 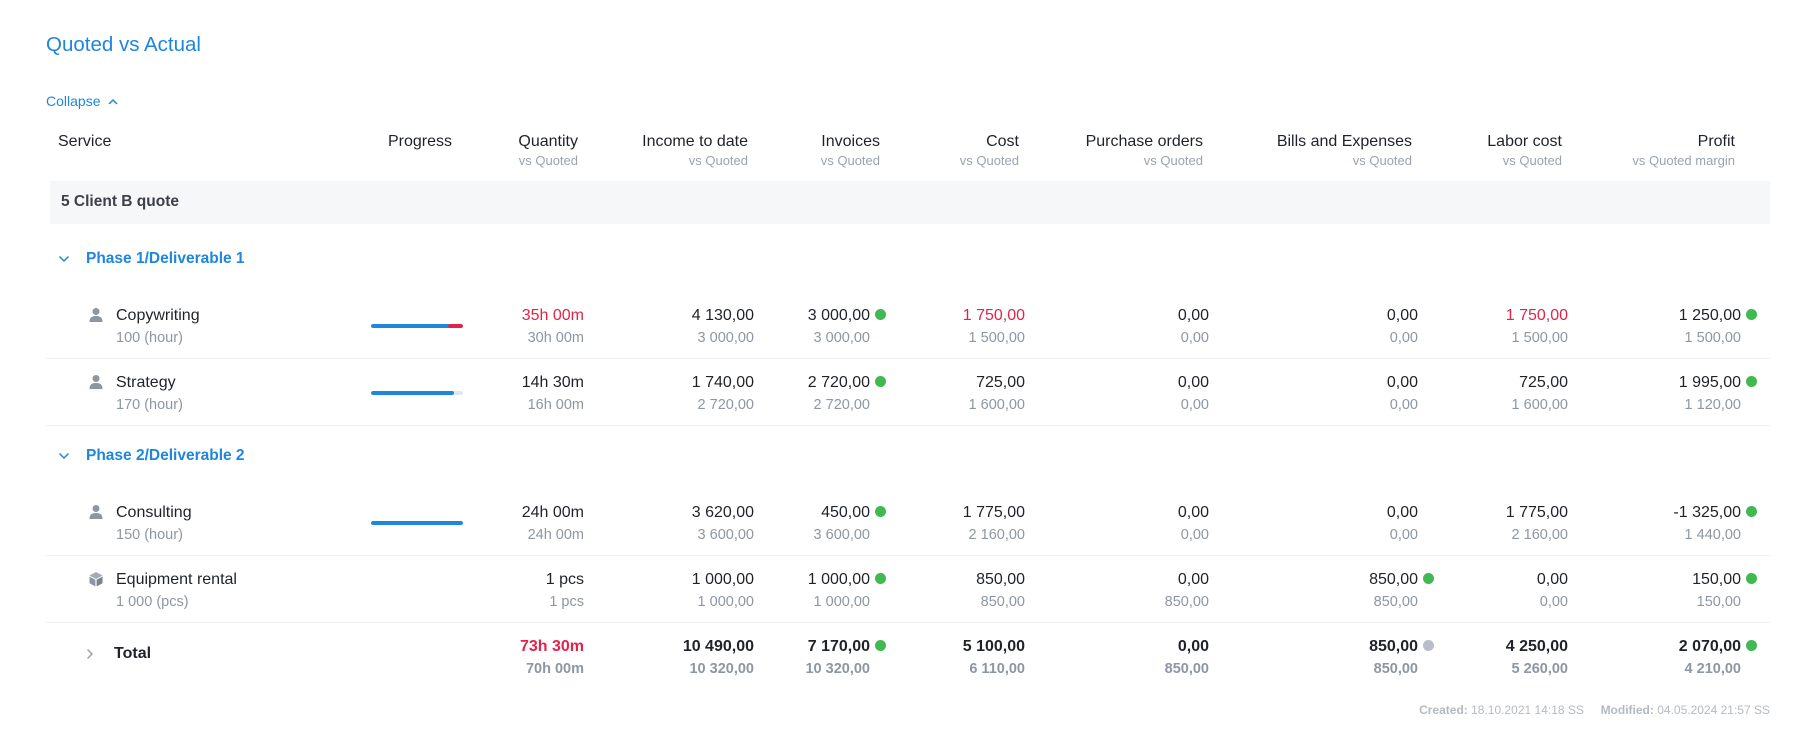 I want to click on total-bills-cell: 850,00 850,00, so click(x=1401, y=650).